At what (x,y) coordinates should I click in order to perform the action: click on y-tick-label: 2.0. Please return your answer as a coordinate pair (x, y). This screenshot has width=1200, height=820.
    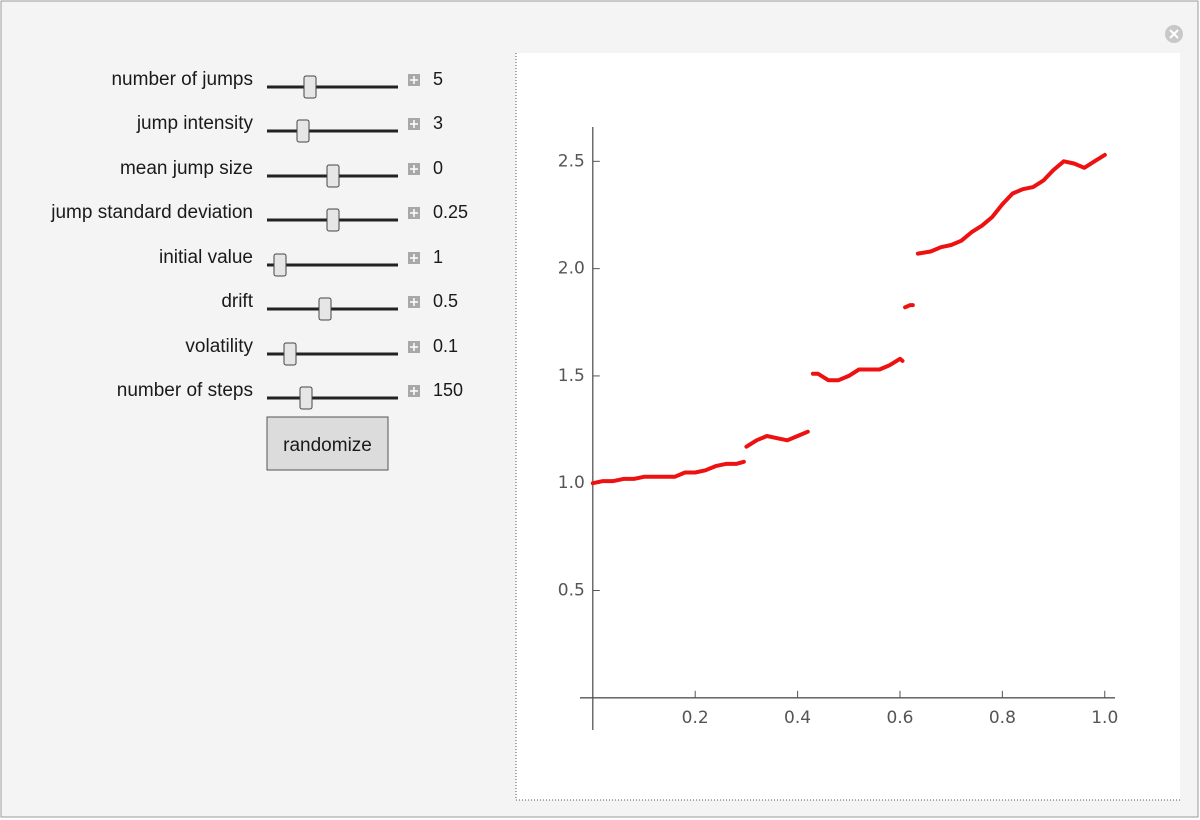
    Looking at the image, I should click on (571, 269).